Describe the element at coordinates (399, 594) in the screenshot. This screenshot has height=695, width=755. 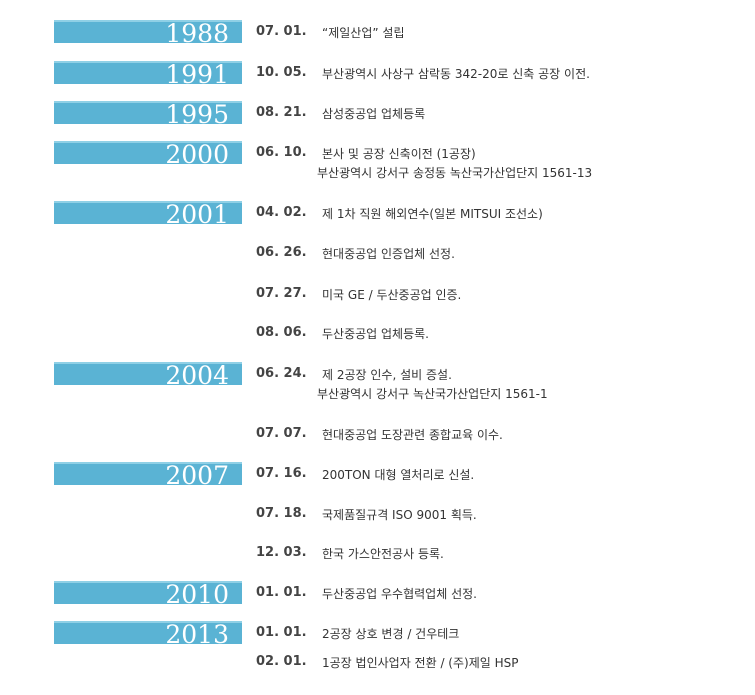
I see `entry-text: 두산중공업 우수협력업체 선정.` at that location.